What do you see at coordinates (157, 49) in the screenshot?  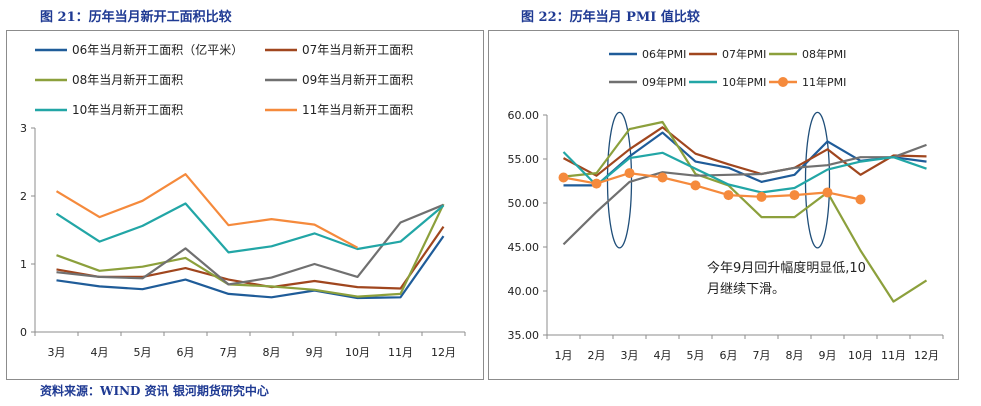 I see `legend-label: 06年当月新开工面积（亿平米）` at bounding box center [157, 49].